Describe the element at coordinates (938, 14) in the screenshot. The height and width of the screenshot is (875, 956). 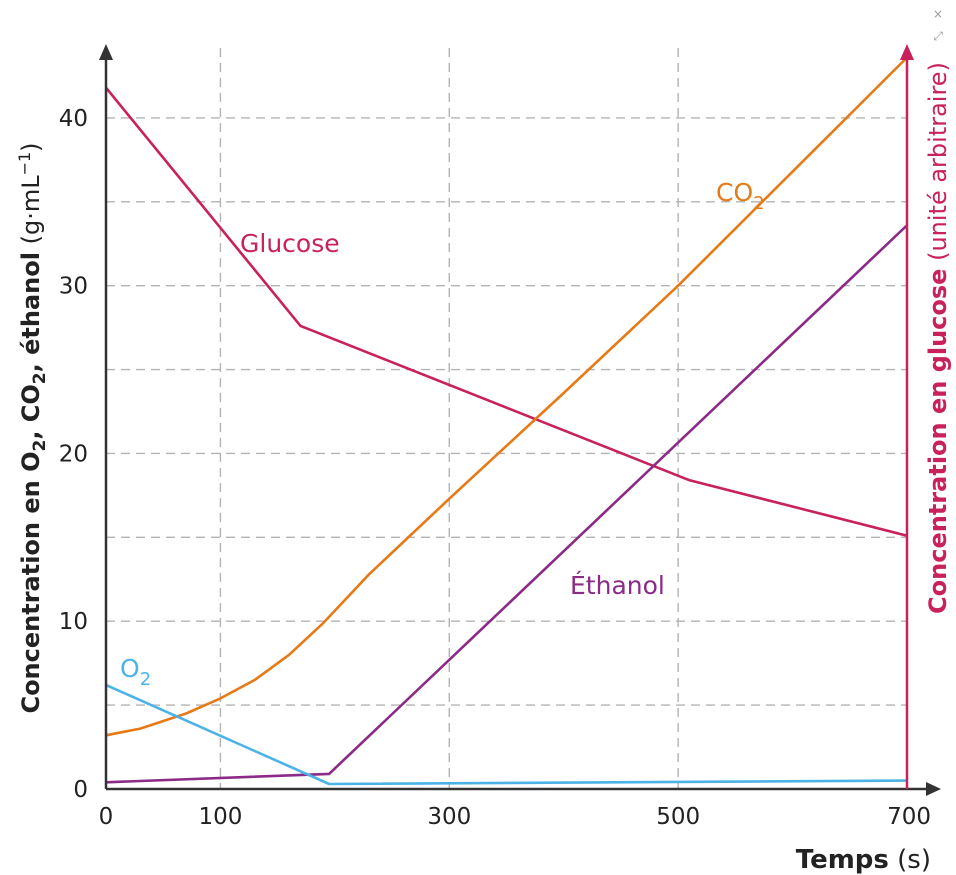
I see `close-icon: ×` at that location.